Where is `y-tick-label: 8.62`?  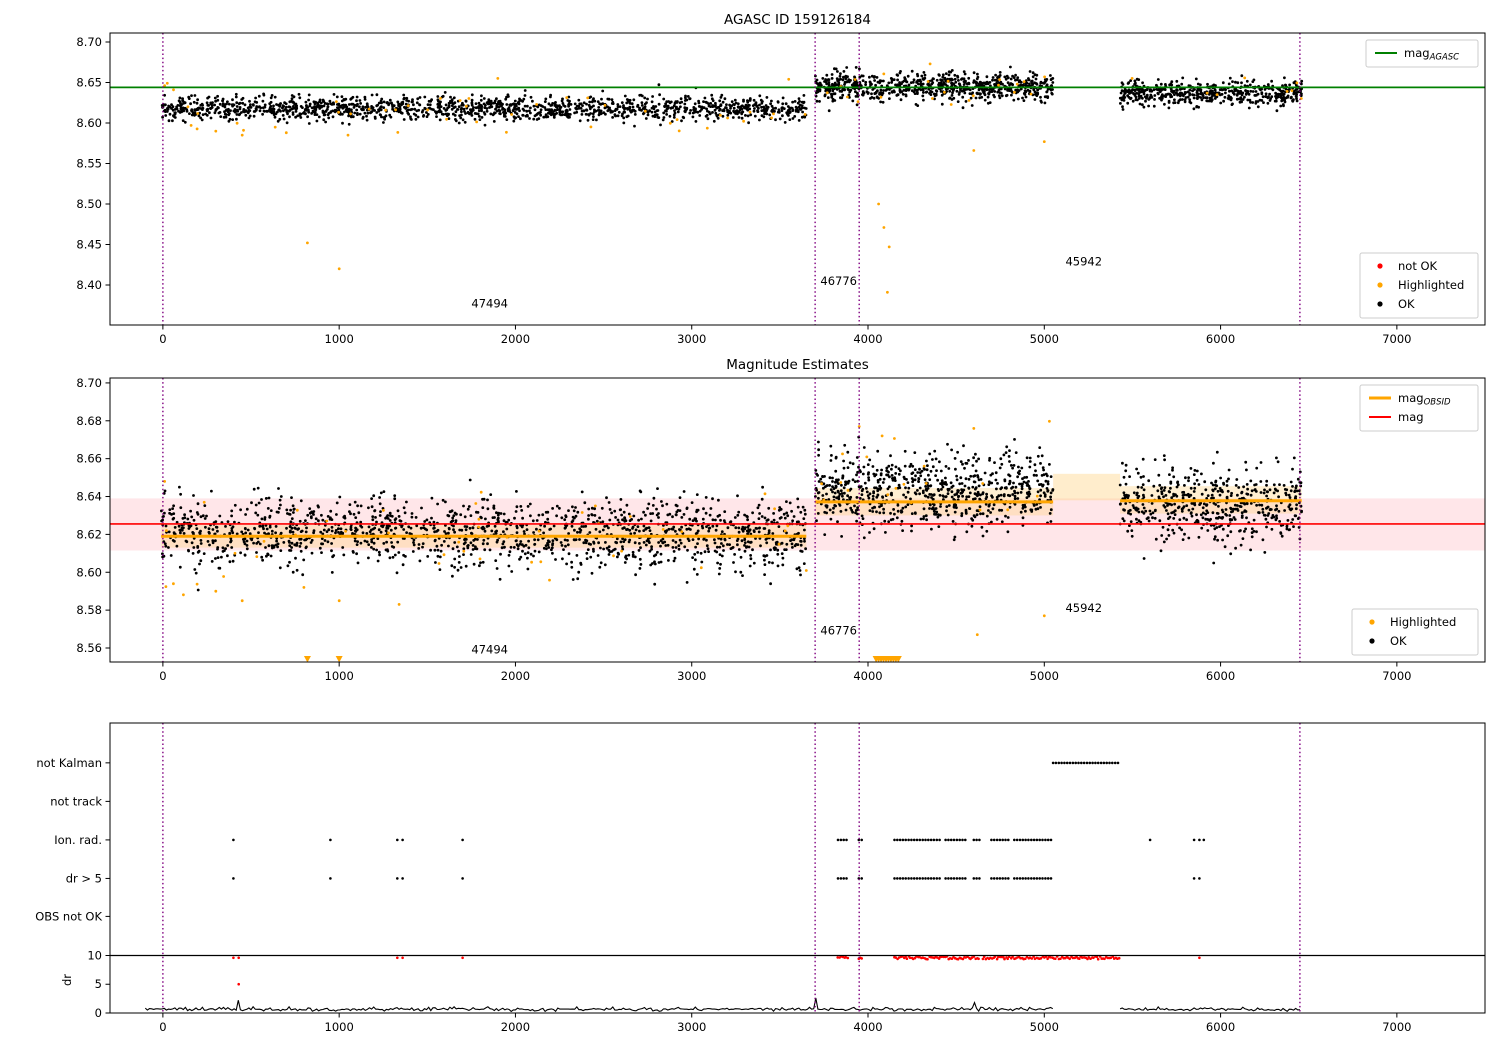
y-tick-label: 8.62 is located at coordinates (89, 534).